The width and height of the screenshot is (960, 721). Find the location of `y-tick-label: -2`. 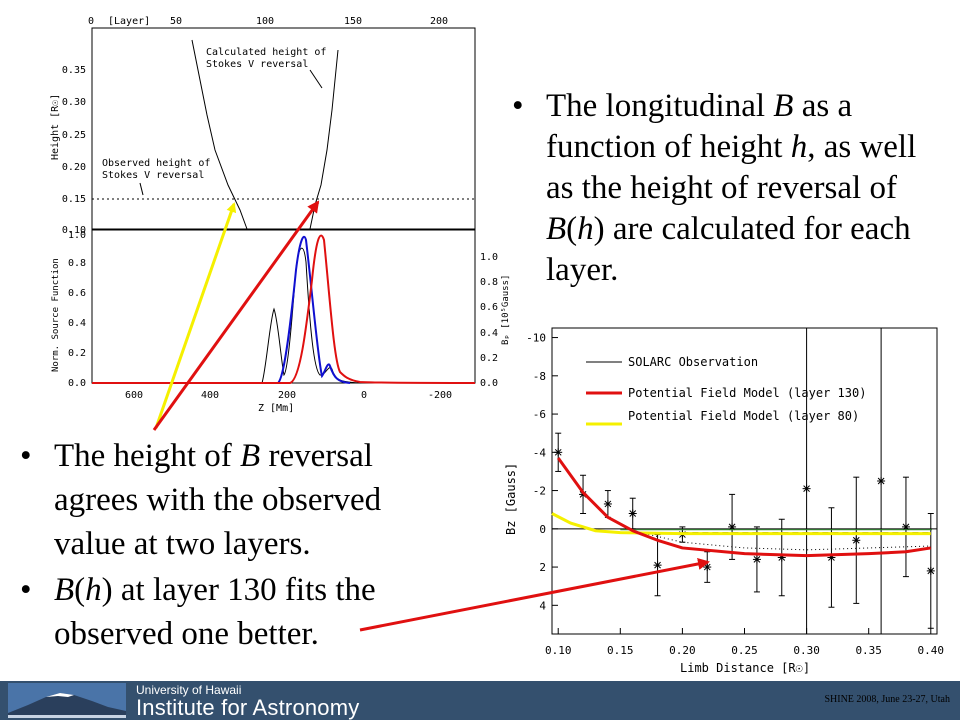

y-tick-label: -2 is located at coordinates (539, 491).